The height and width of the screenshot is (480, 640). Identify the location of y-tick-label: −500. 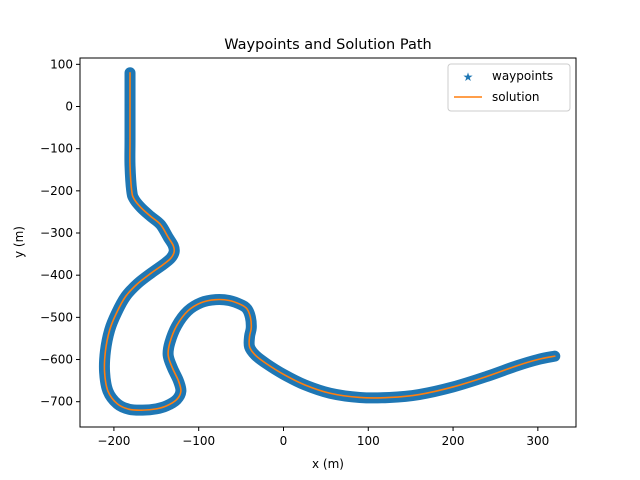
(56, 317).